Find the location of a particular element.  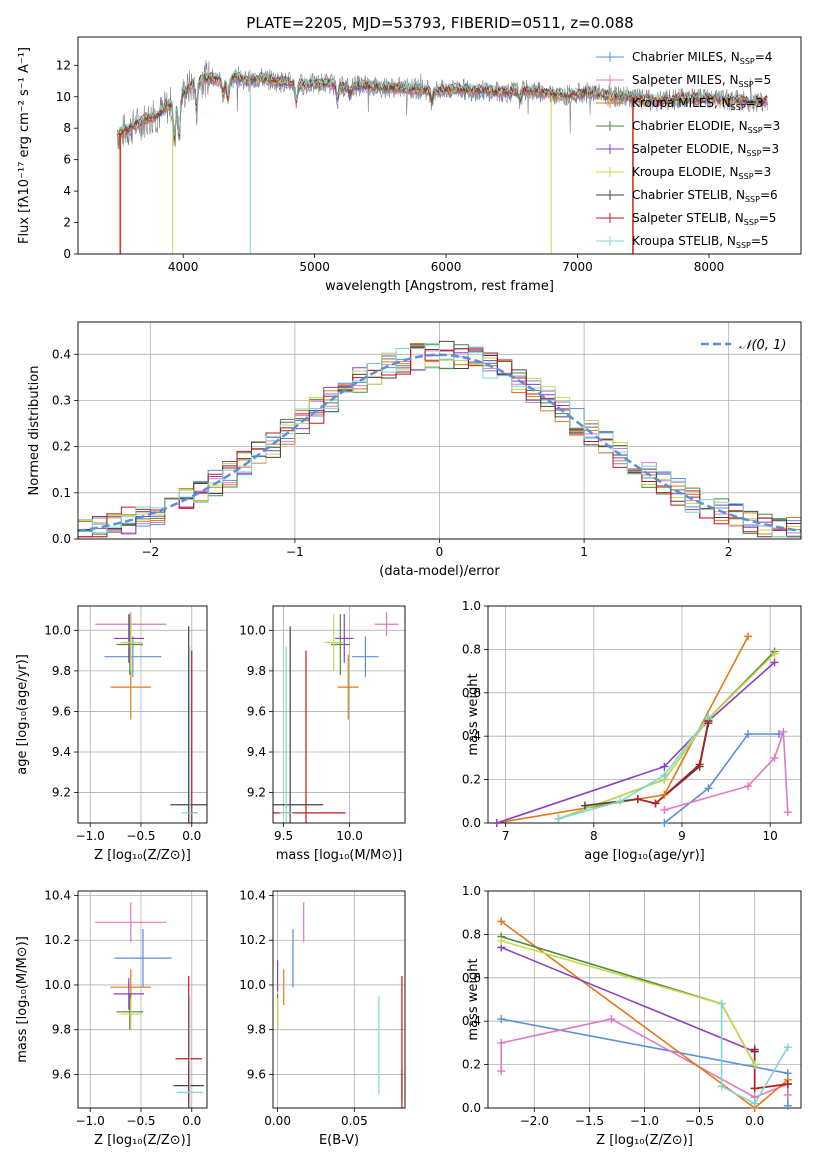

x-tick-label: −2.0 is located at coordinates (534, 1121).